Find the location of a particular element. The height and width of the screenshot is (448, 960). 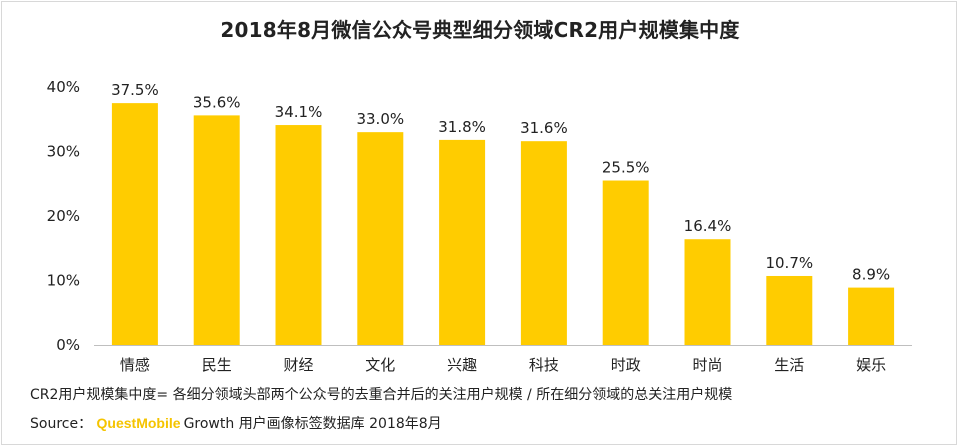

x-tick-label: 民生 is located at coordinates (217, 365).